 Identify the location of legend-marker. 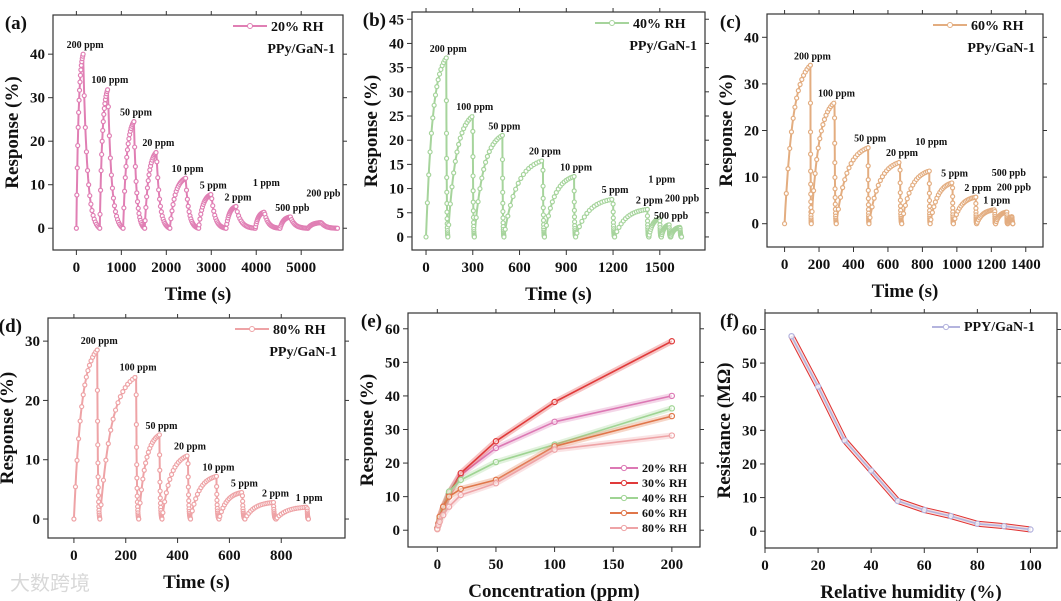
(950, 25).